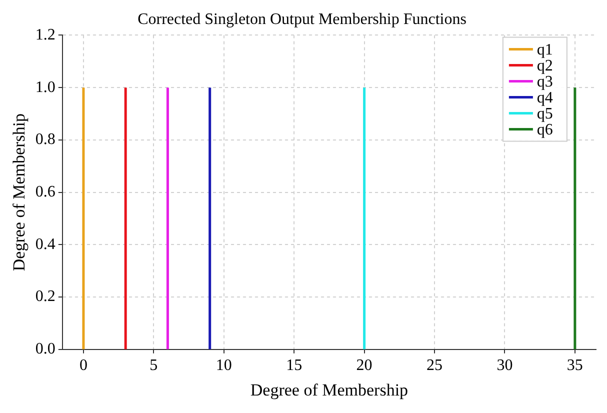 Image resolution: width=607 pixels, height=413 pixels. Describe the element at coordinates (45, 349) in the screenshot. I see `y-tick-label: 0.0` at that location.